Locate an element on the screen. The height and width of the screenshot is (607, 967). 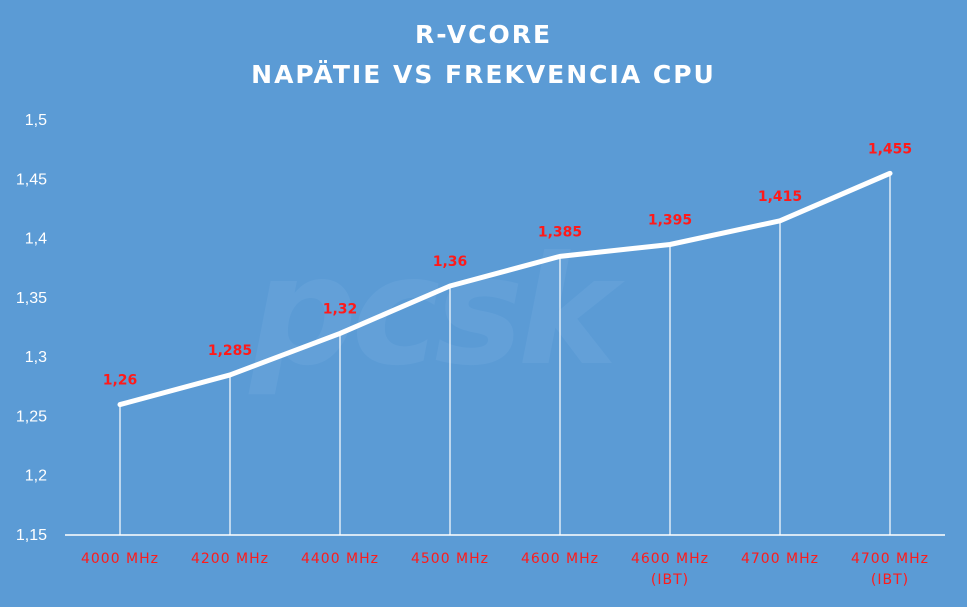
y-tick-label: 1,4 is located at coordinates (36, 239).